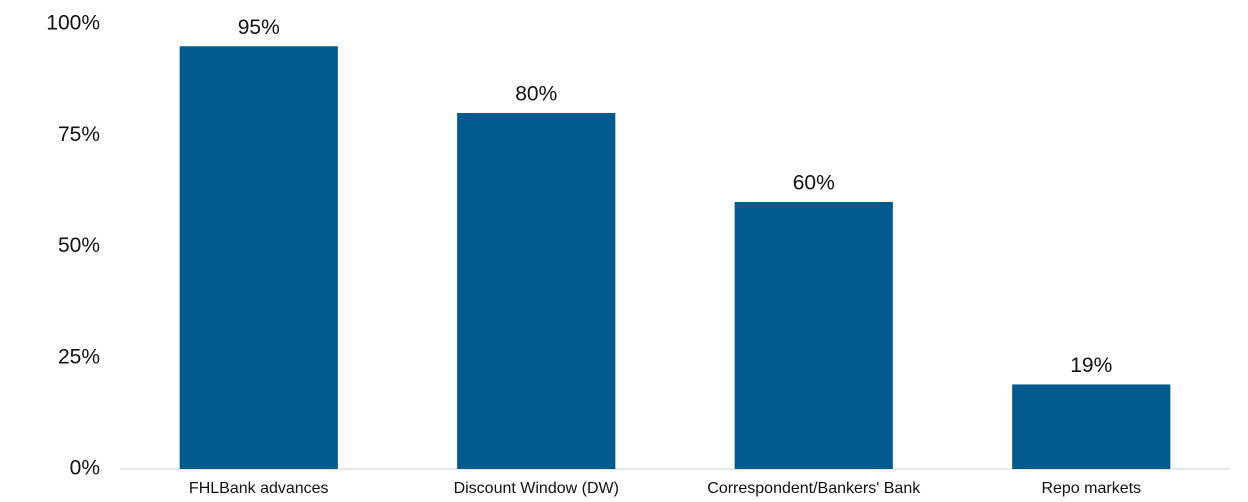 The width and height of the screenshot is (1248, 502). Describe the element at coordinates (1091, 488) in the screenshot. I see `x-tick-label: Repo markets` at that location.